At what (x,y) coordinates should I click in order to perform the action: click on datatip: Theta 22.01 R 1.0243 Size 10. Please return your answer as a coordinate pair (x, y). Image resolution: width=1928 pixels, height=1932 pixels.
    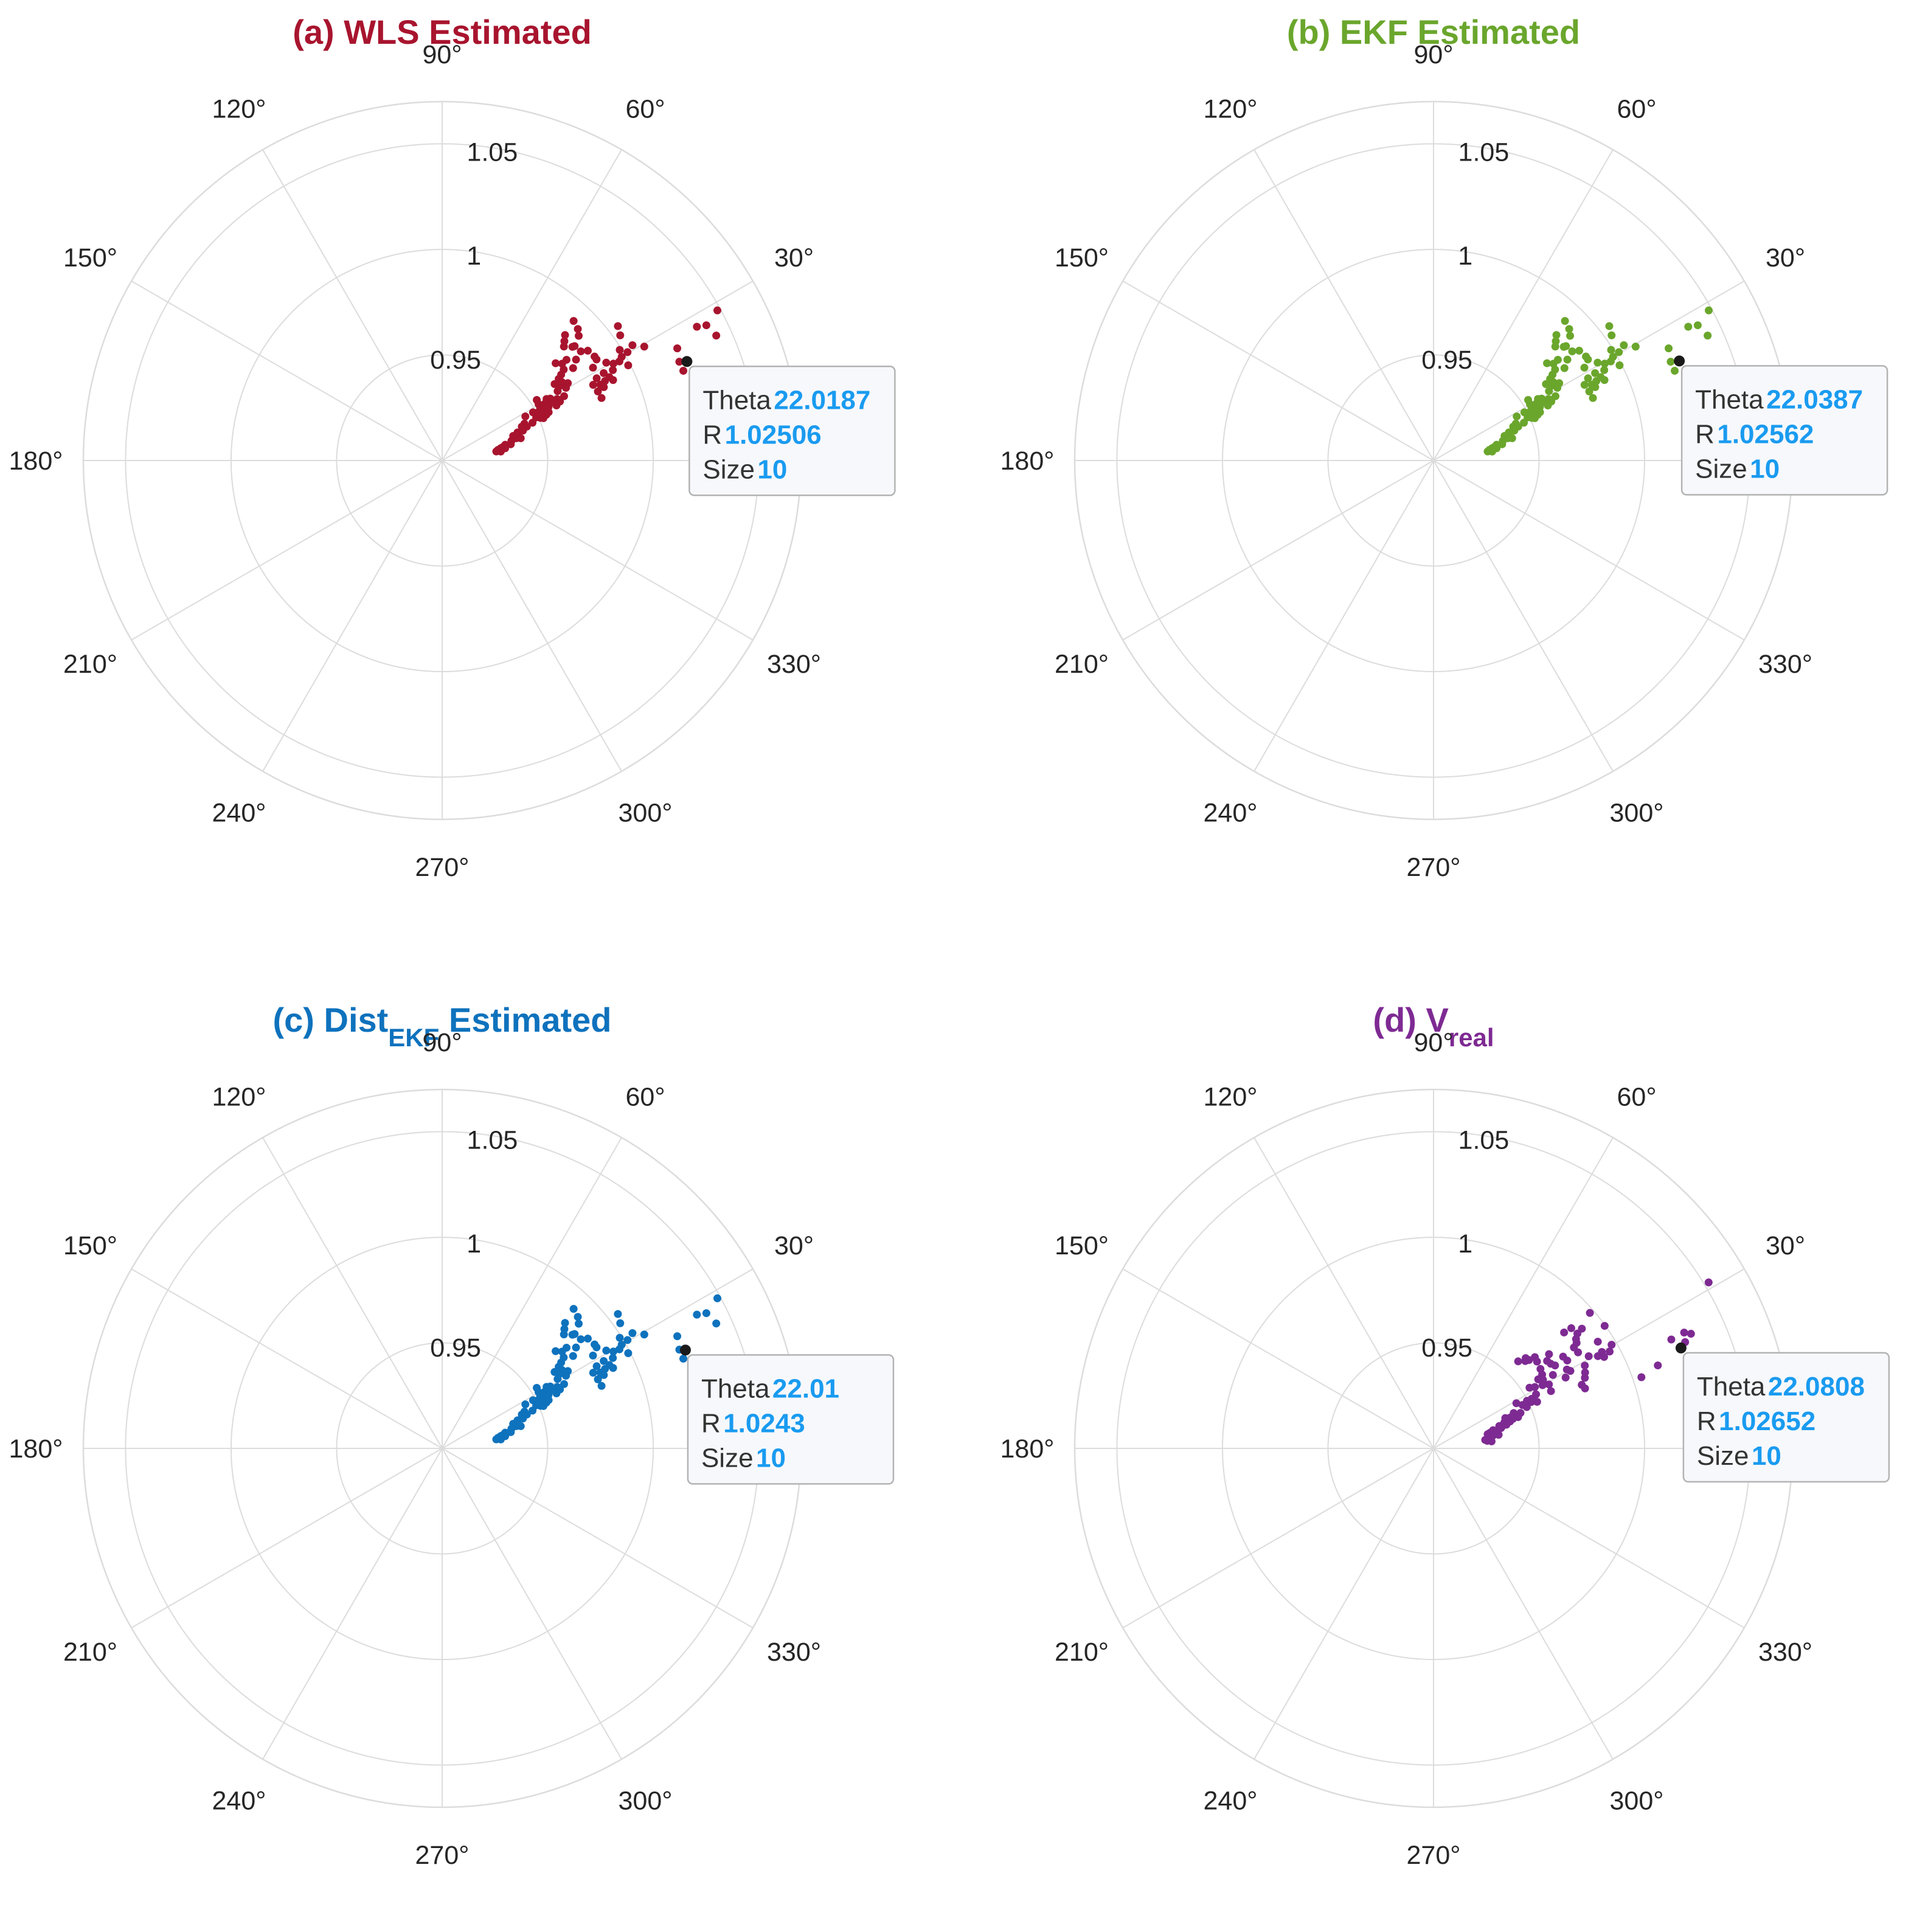
    Looking at the image, I should click on (791, 1419).